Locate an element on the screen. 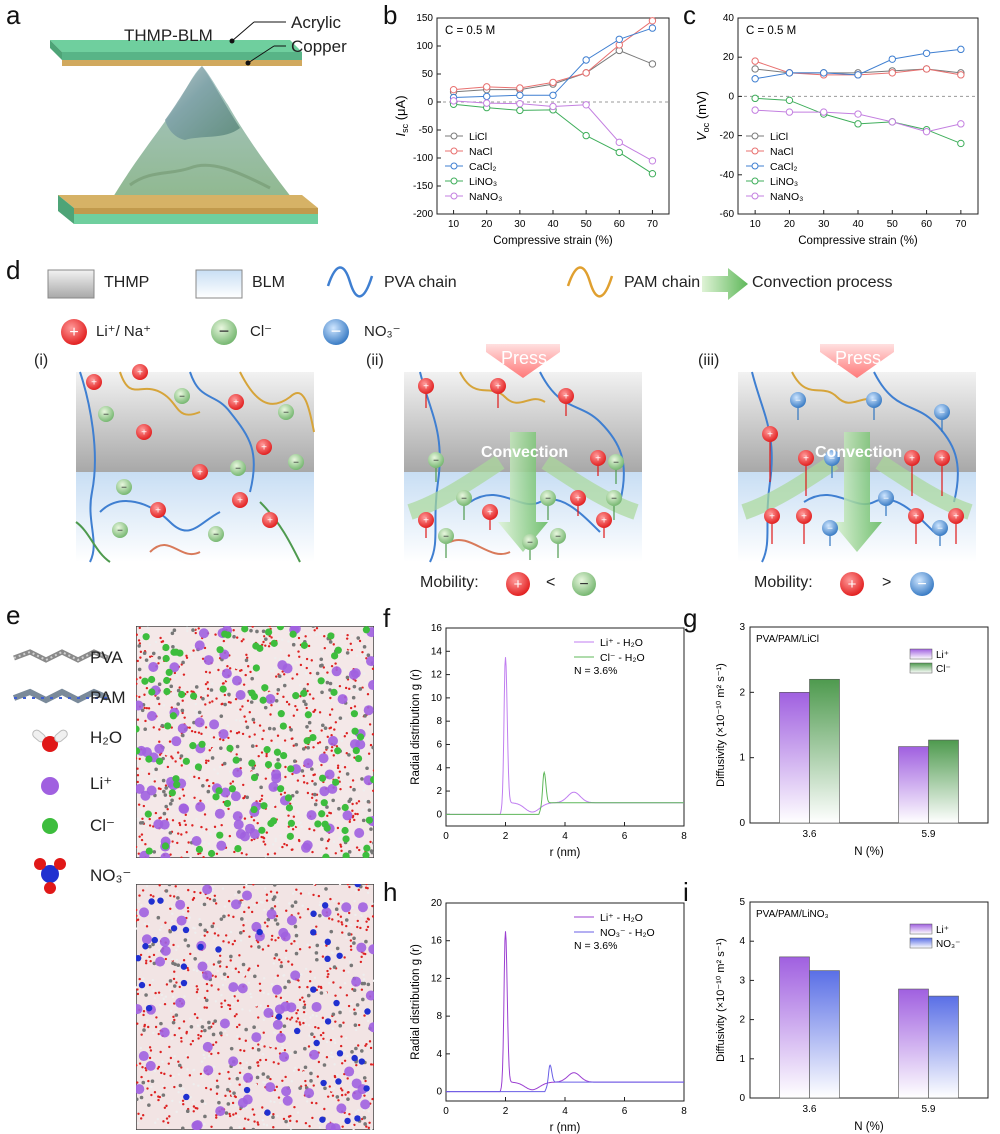 This screenshot has width=1000, height=1134. y-tick-label: -60 is located at coordinates (727, 214).